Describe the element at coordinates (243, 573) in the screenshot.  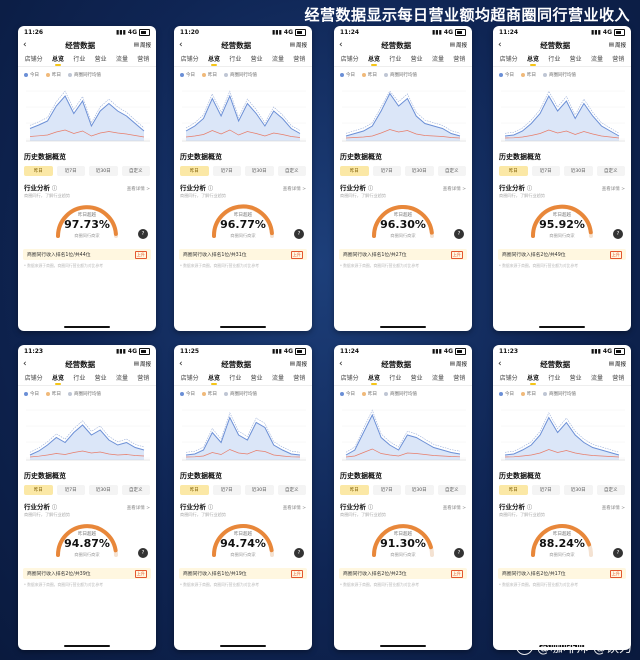
I see `rank-bar: 商圈同行收入排名1位/共19位 上升` at that location.